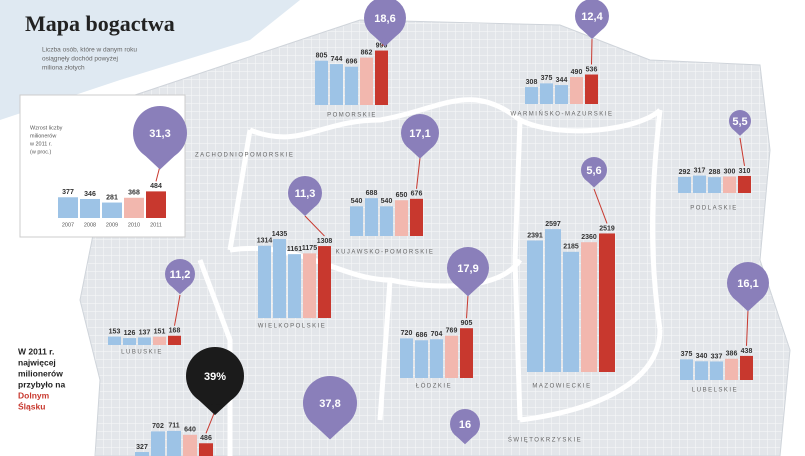 This screenshot has height=456, width=805. Describe the element at coordinates (553, 224) in the screenshot. I see `bar-label: 2597` at that location.